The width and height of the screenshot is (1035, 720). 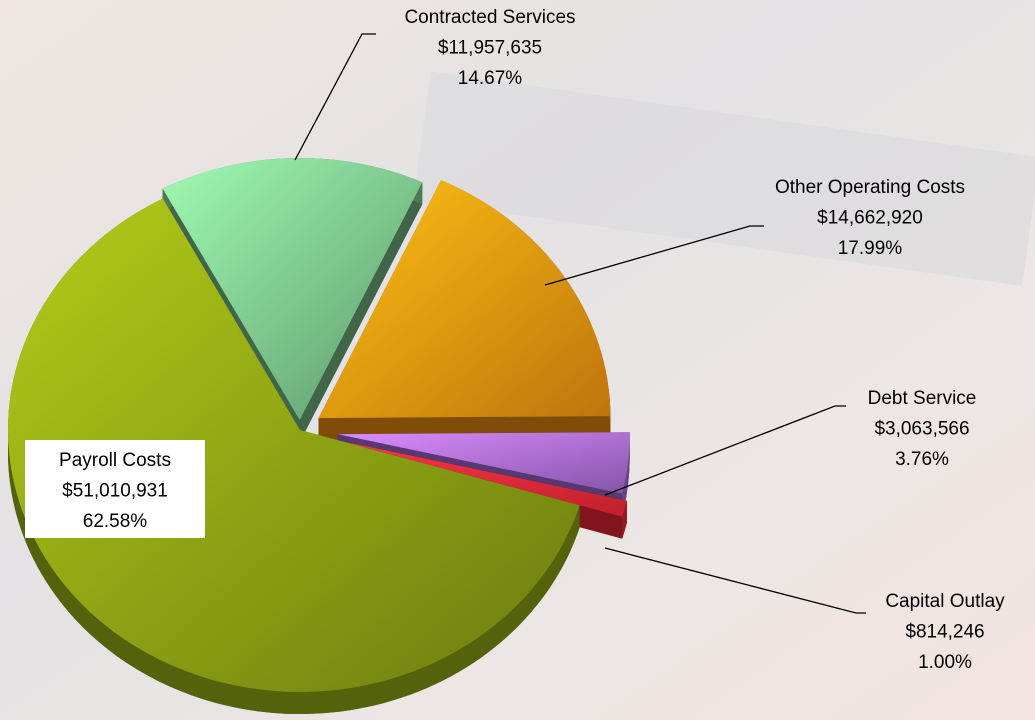 I want to click on slice-label: Debt Service, so click(x=922, y=398).